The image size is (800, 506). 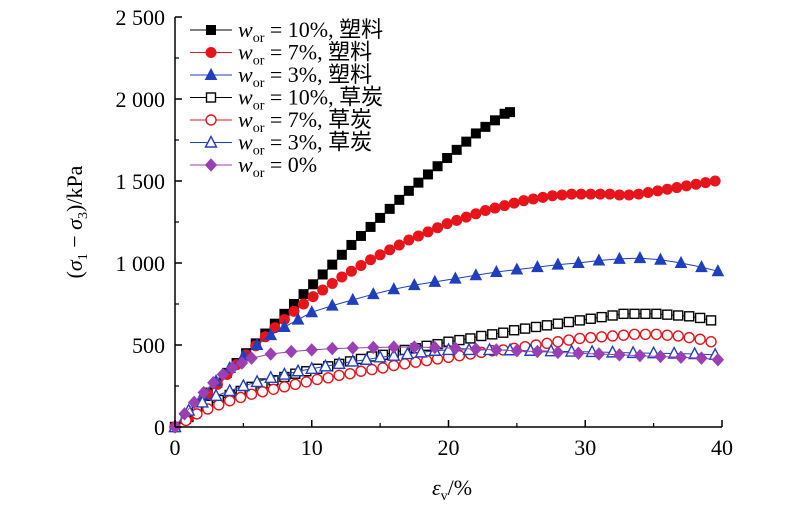 I want to click on legend-entry: wor = 7%, 塑料, so click(x=281, y=54).